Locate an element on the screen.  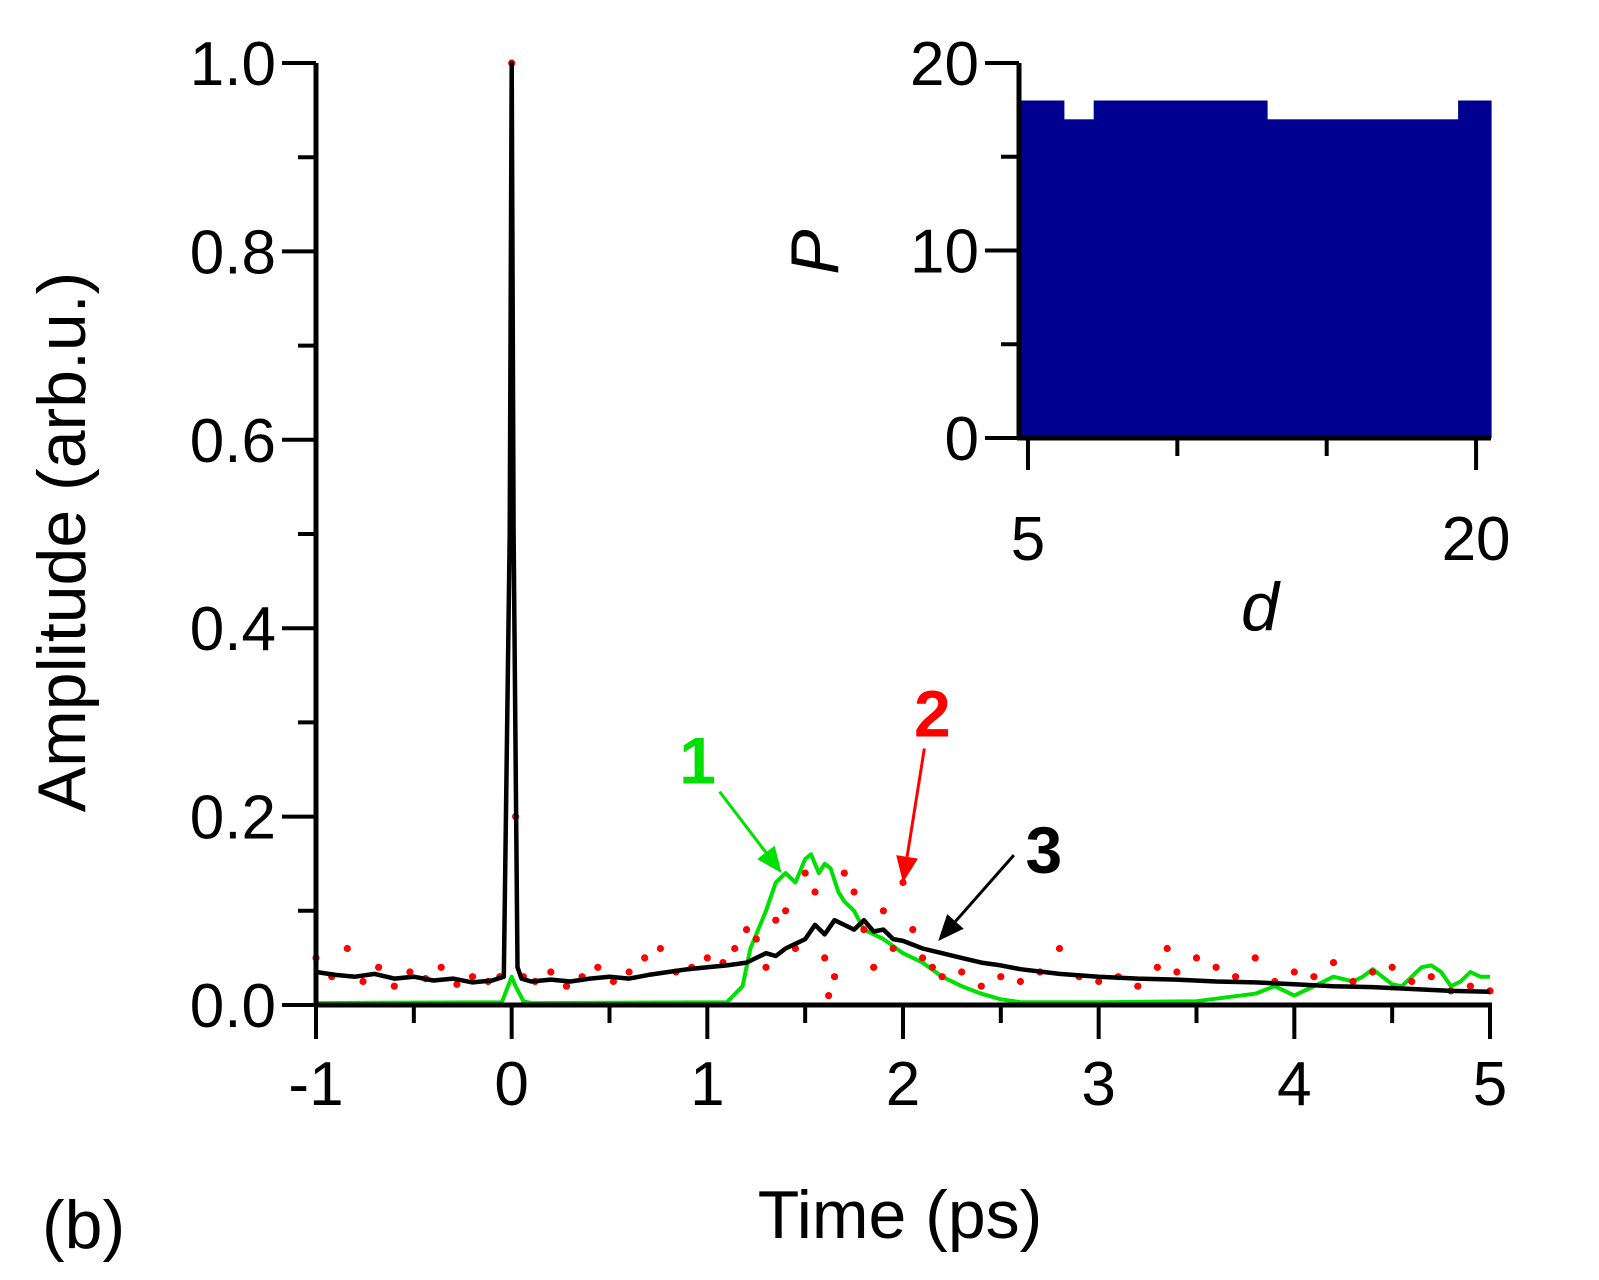
main-y-tick-label: 1.0 is located at coordinates (233, 64).